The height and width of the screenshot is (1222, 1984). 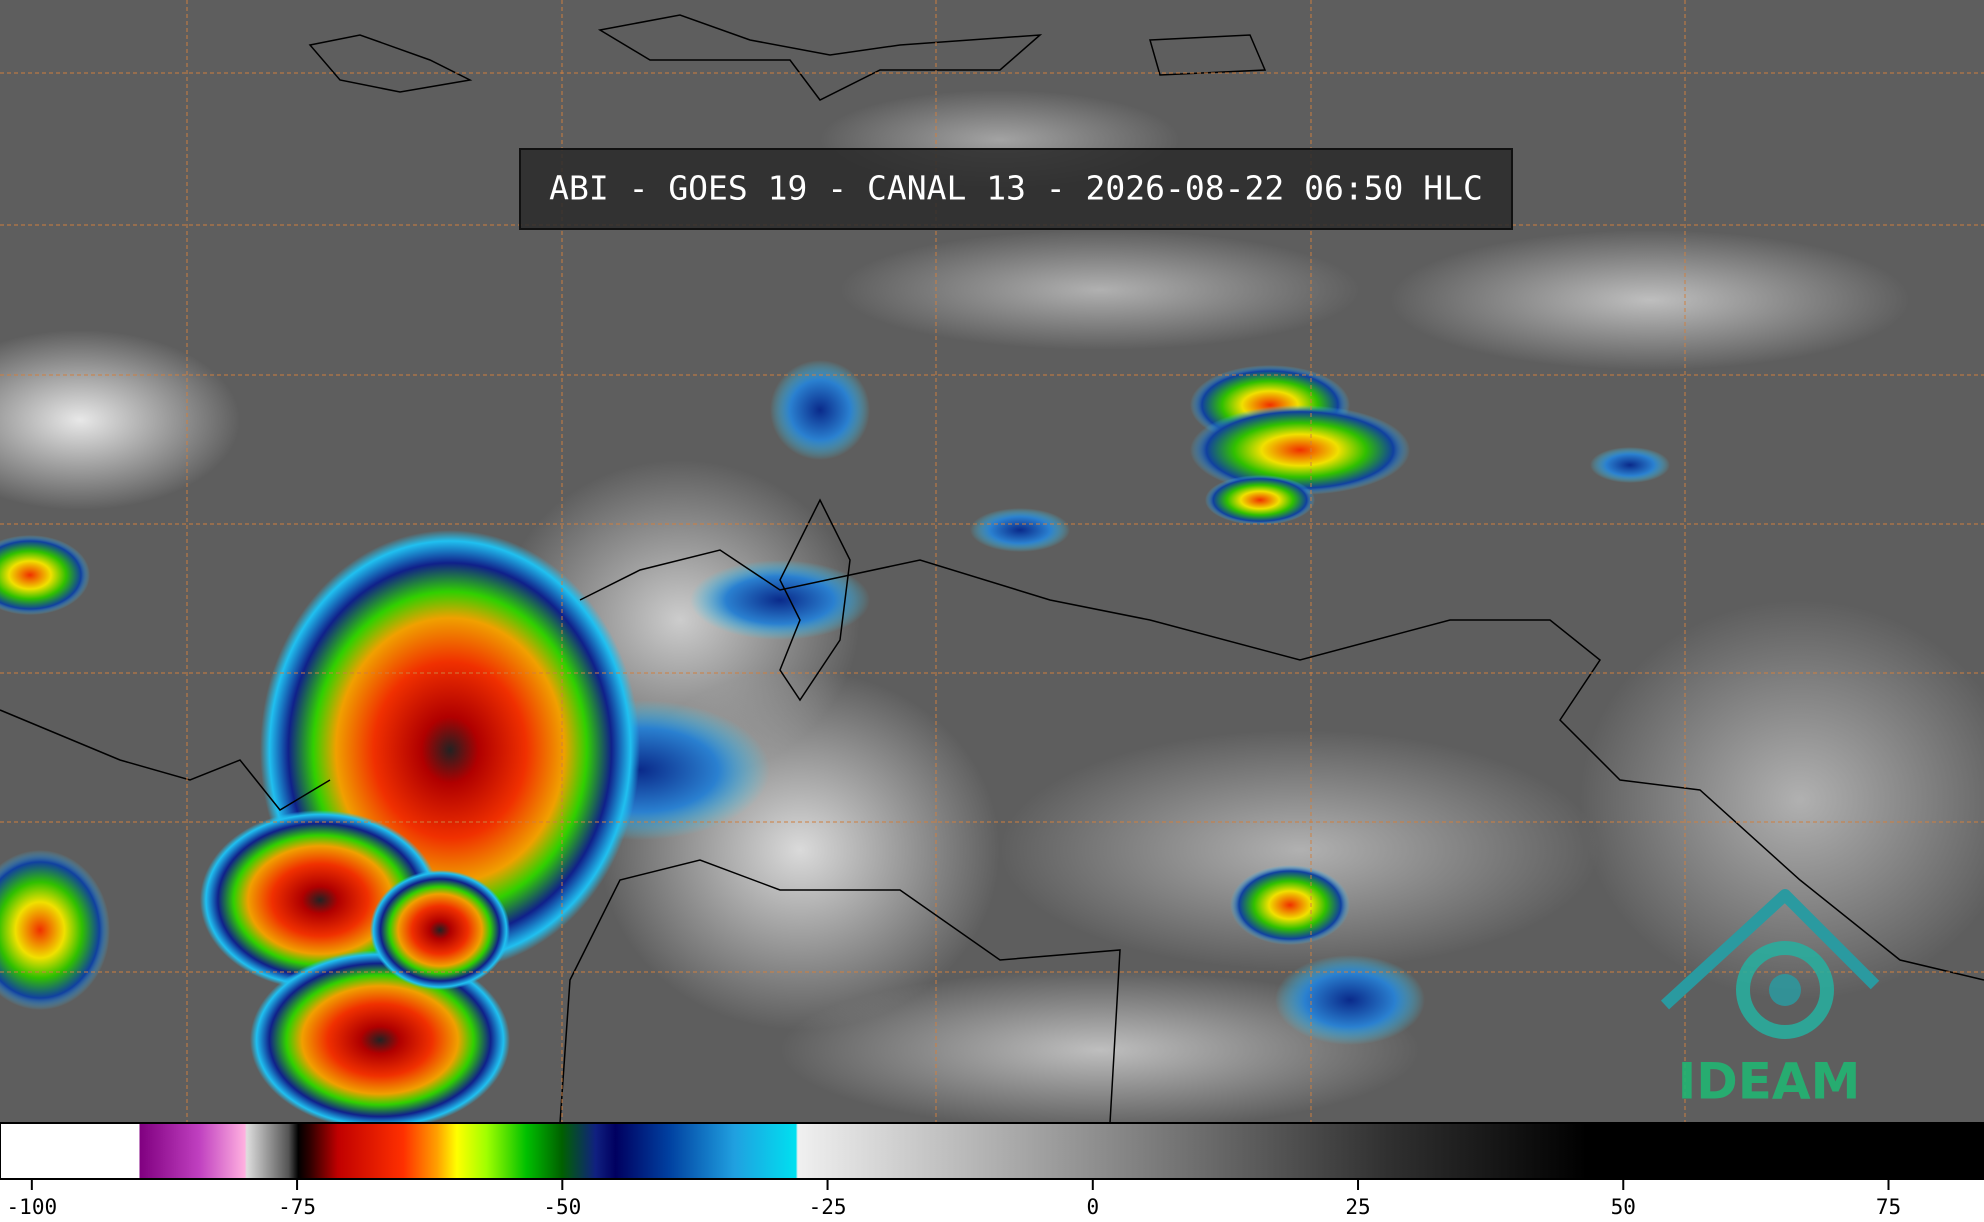 I want to click on colorbar-frame, so click(x=992, y=1151).